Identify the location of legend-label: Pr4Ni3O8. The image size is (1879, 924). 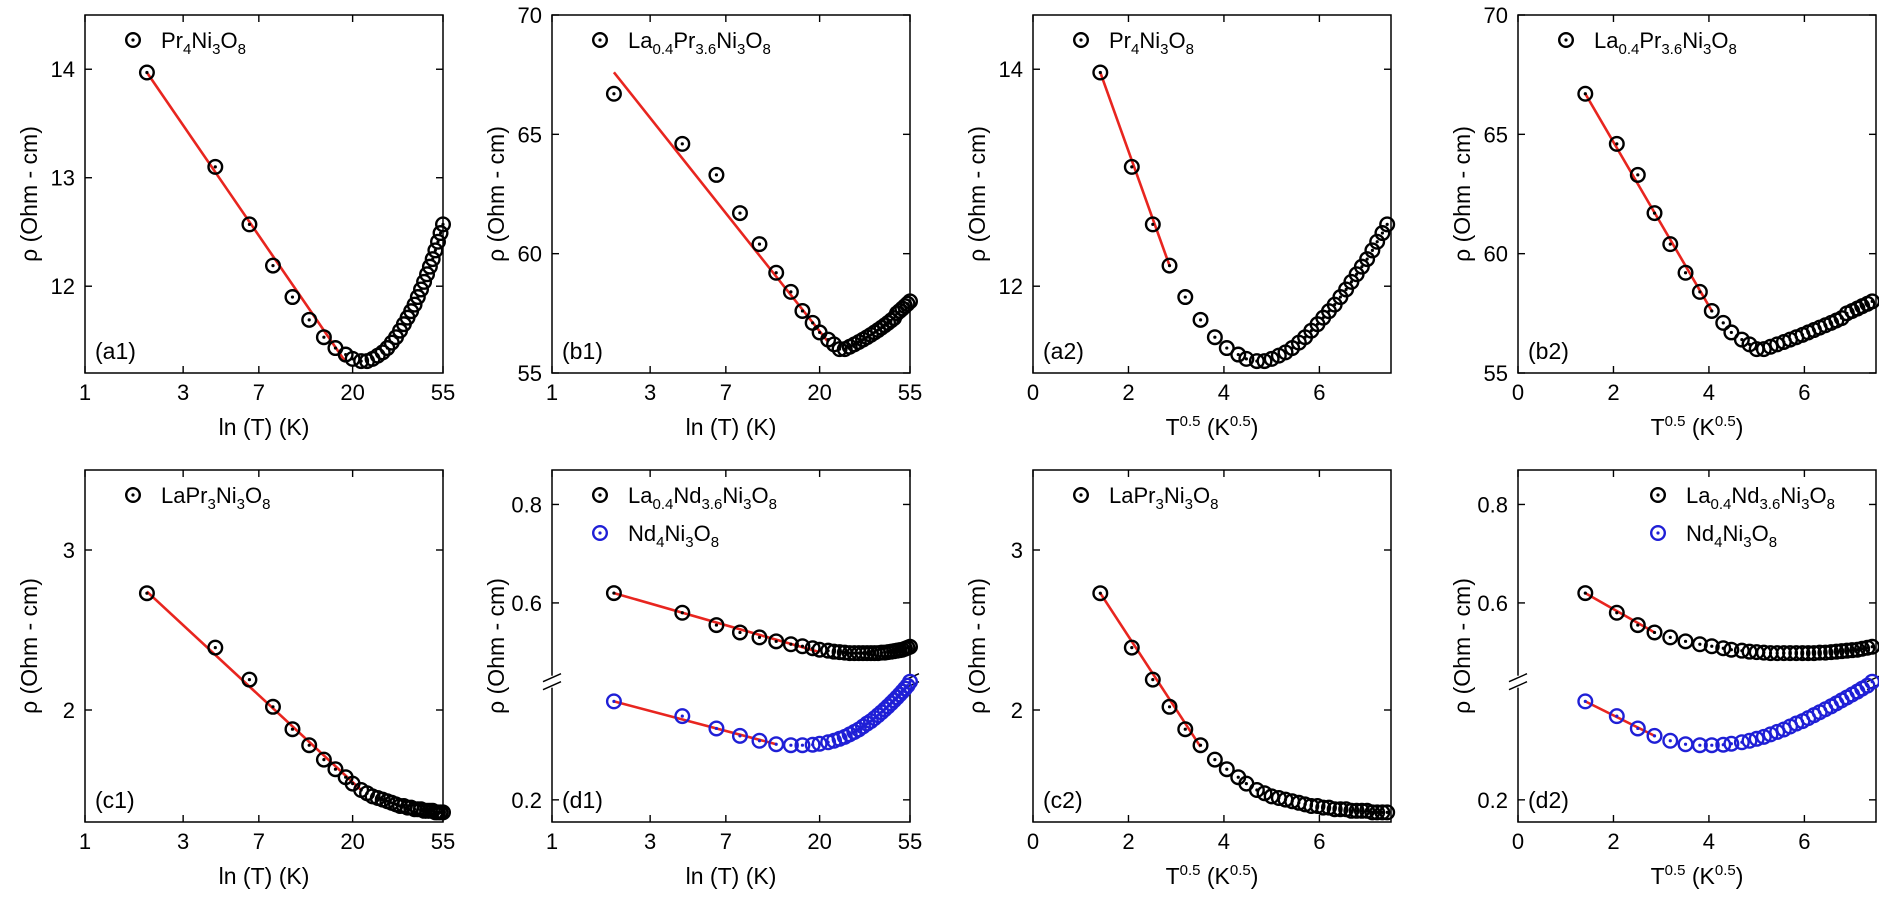
(1151, 43).